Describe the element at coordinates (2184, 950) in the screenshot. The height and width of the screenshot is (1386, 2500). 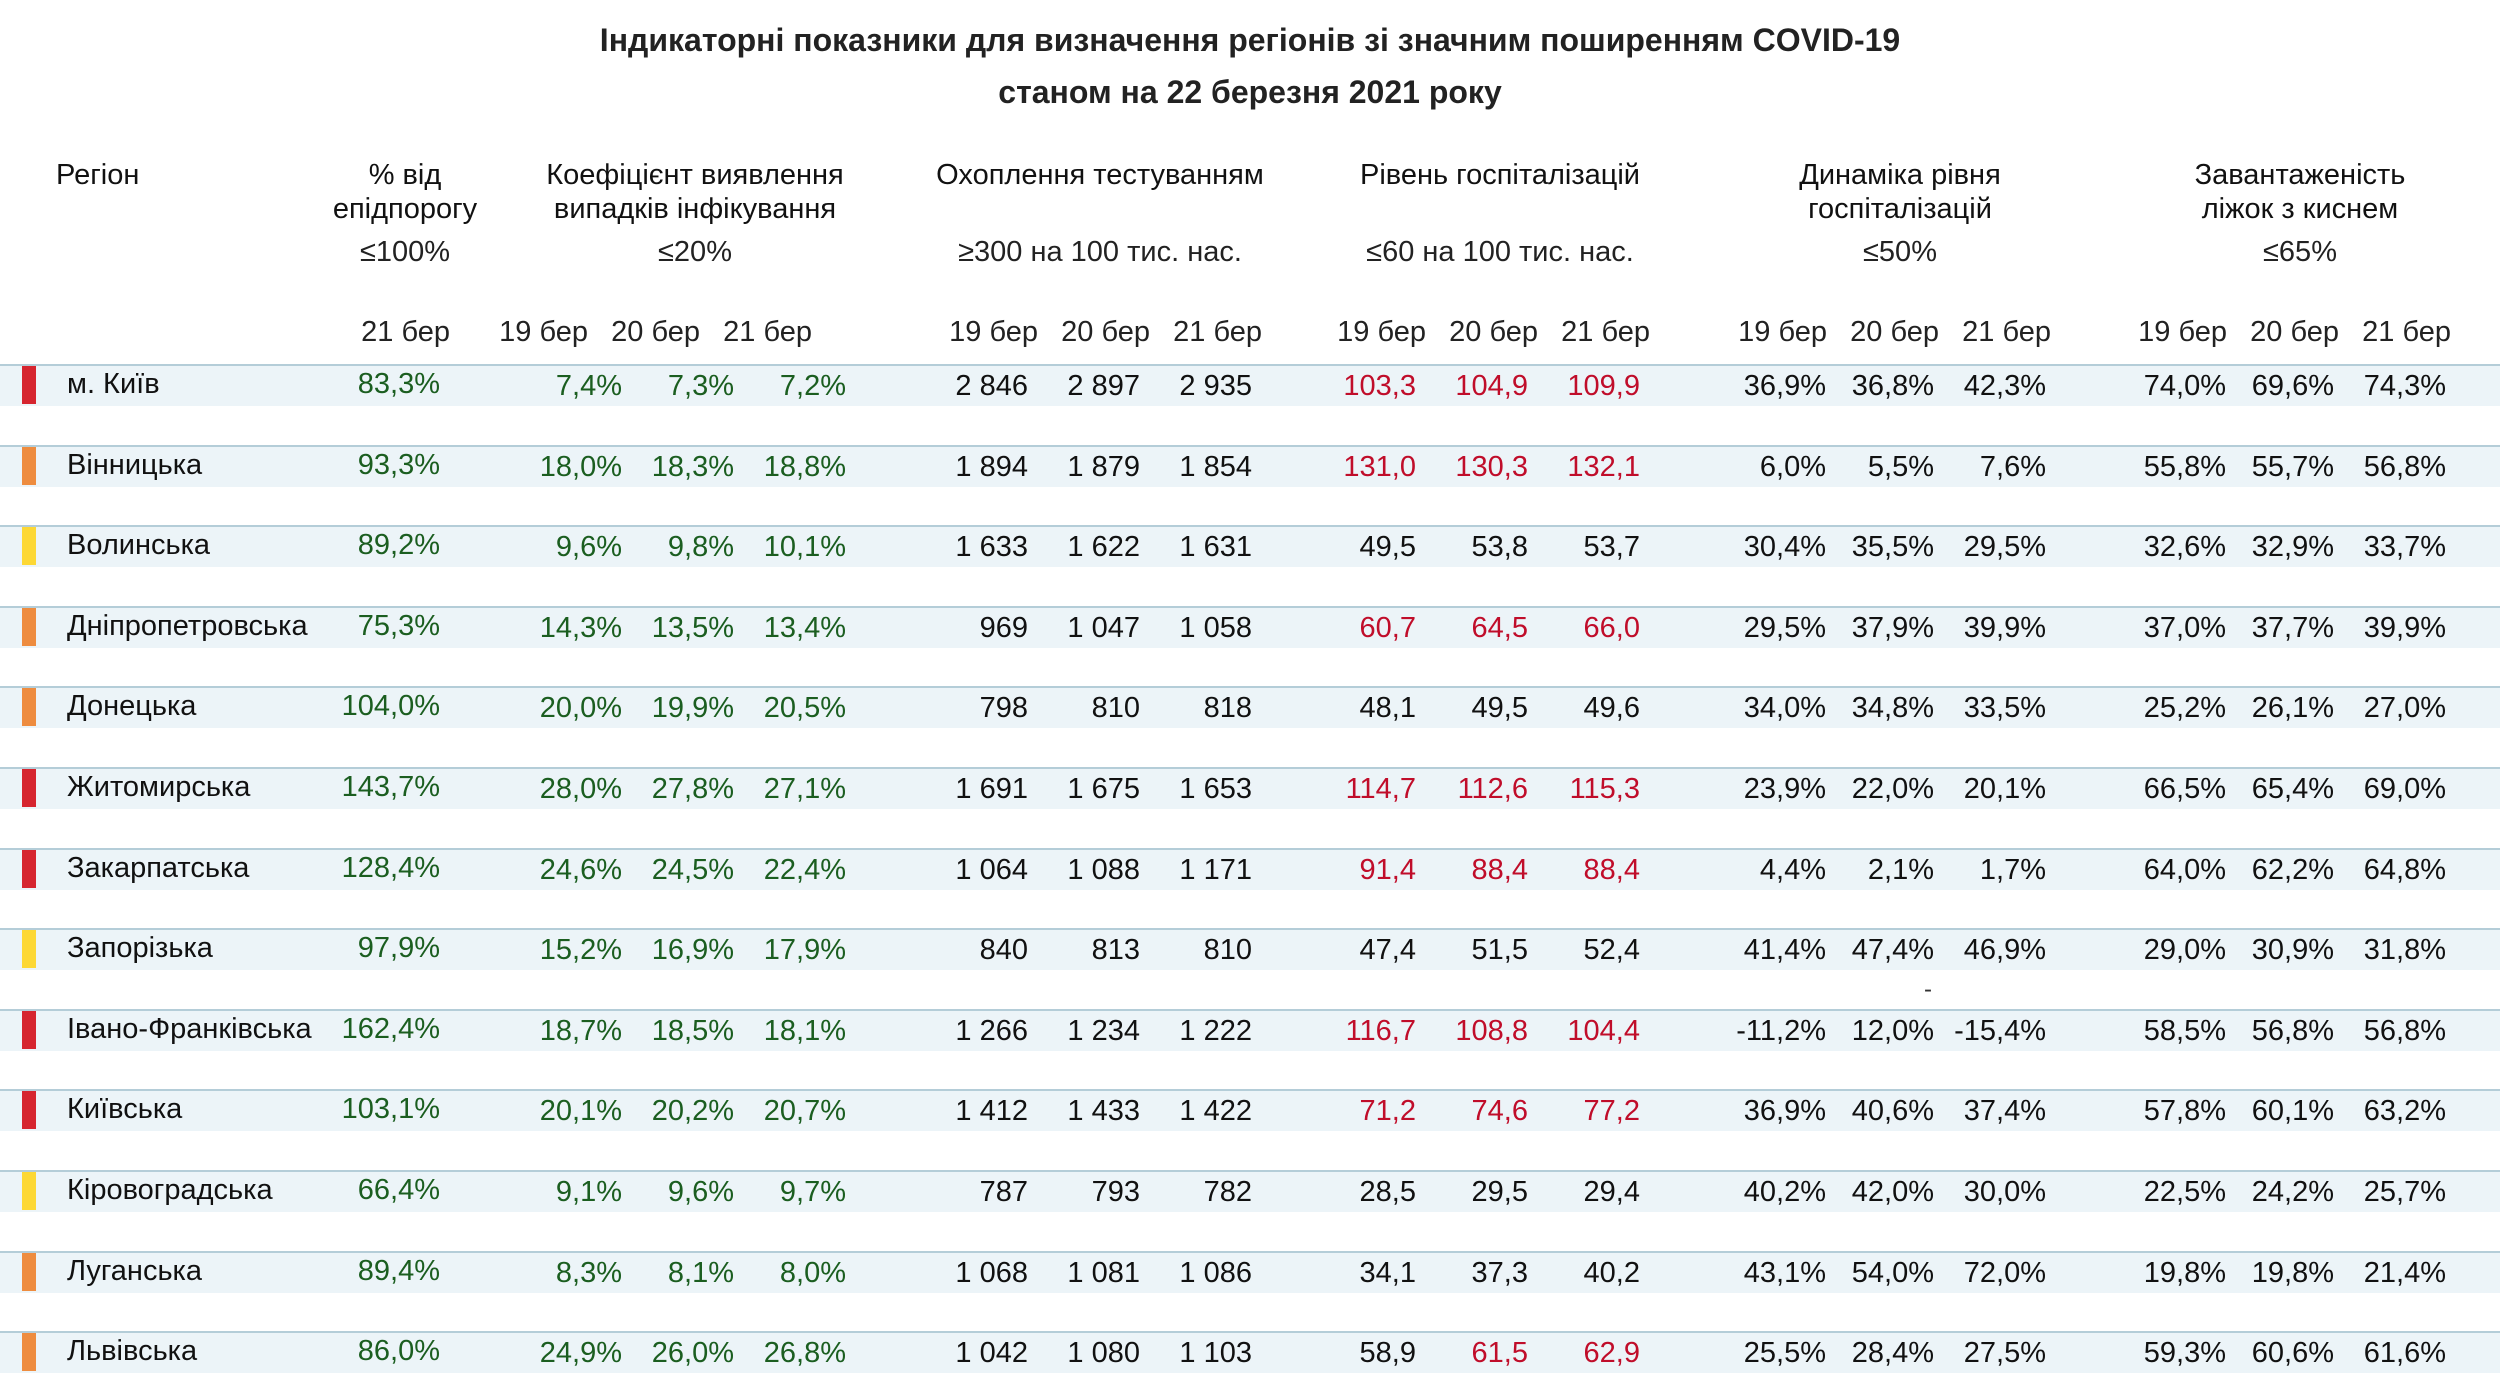
I see `oxygen-beds-load-value: 29,0%` at that location.